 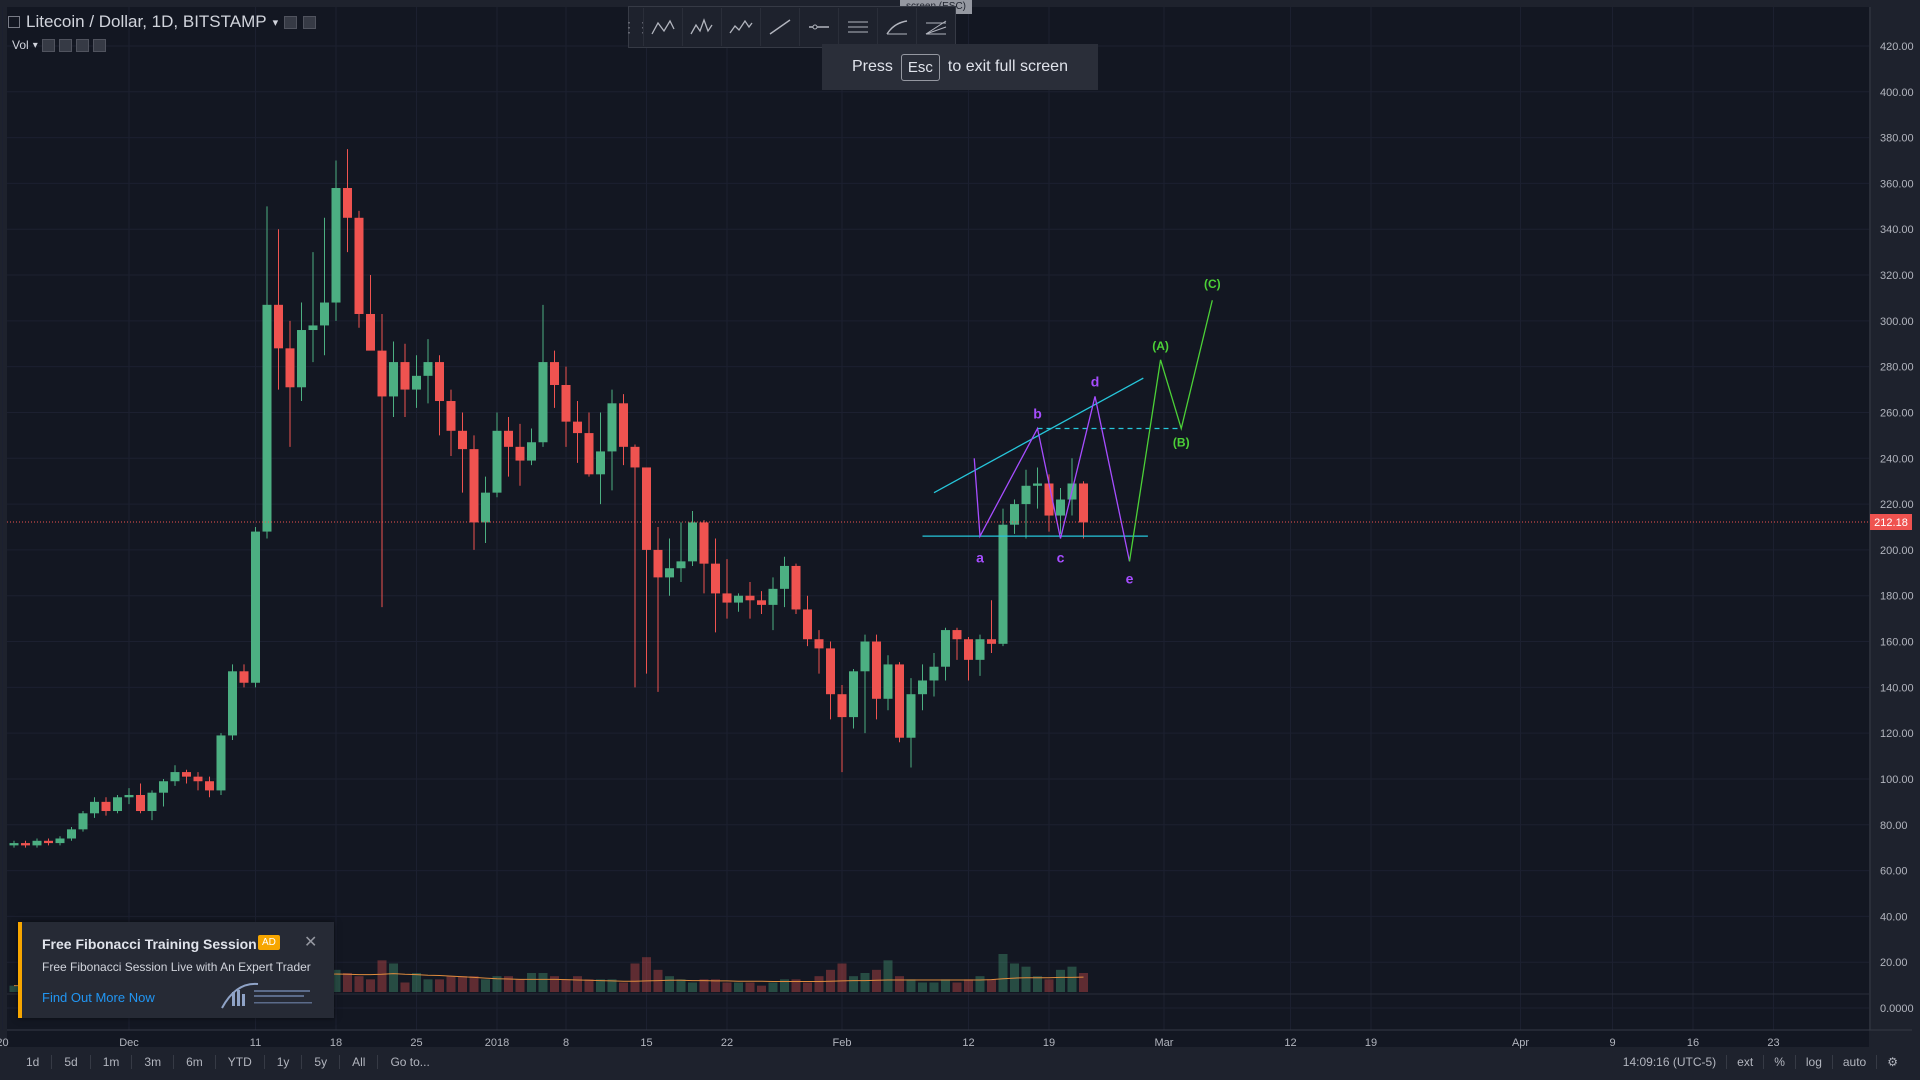 What do you see at coordinates (112, 1062) in the screenshot?
I see `range-1m: 1m` at bounding box center [112, 1062].